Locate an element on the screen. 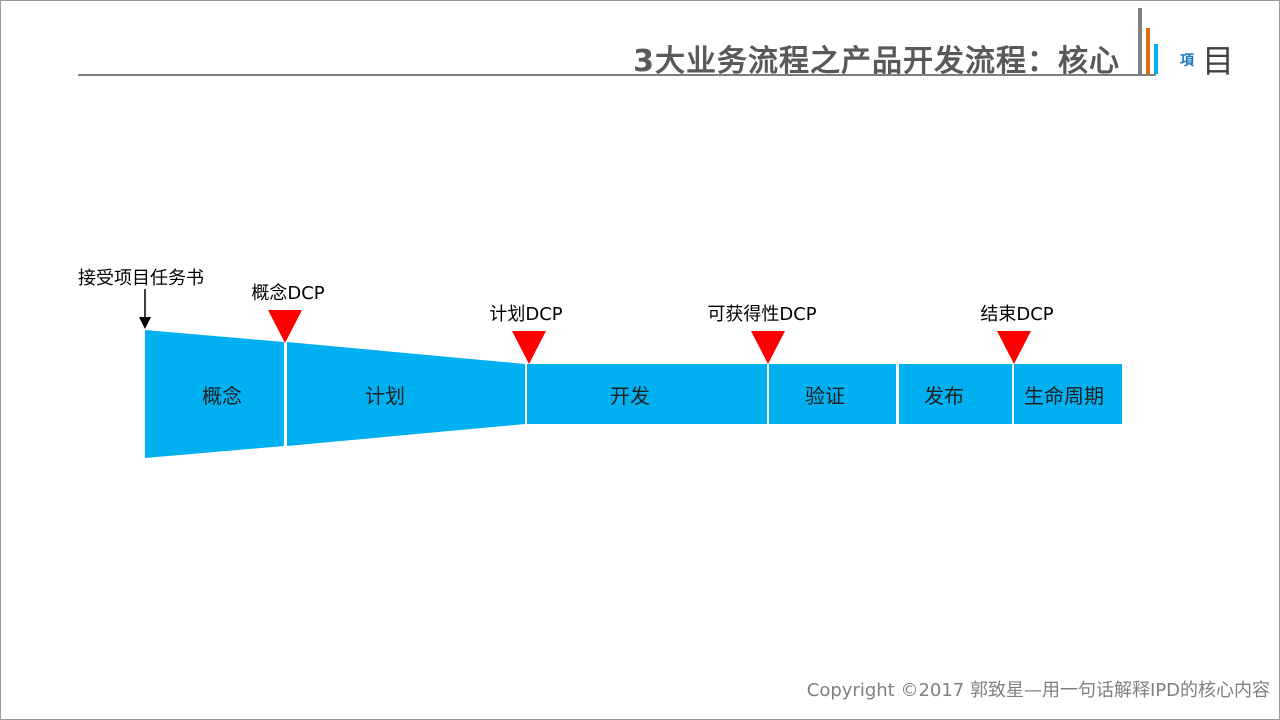 Image resolution: width=1280 pixels, height=720 pixels. dcp-marker-availability is located at coordinates (768, 347).